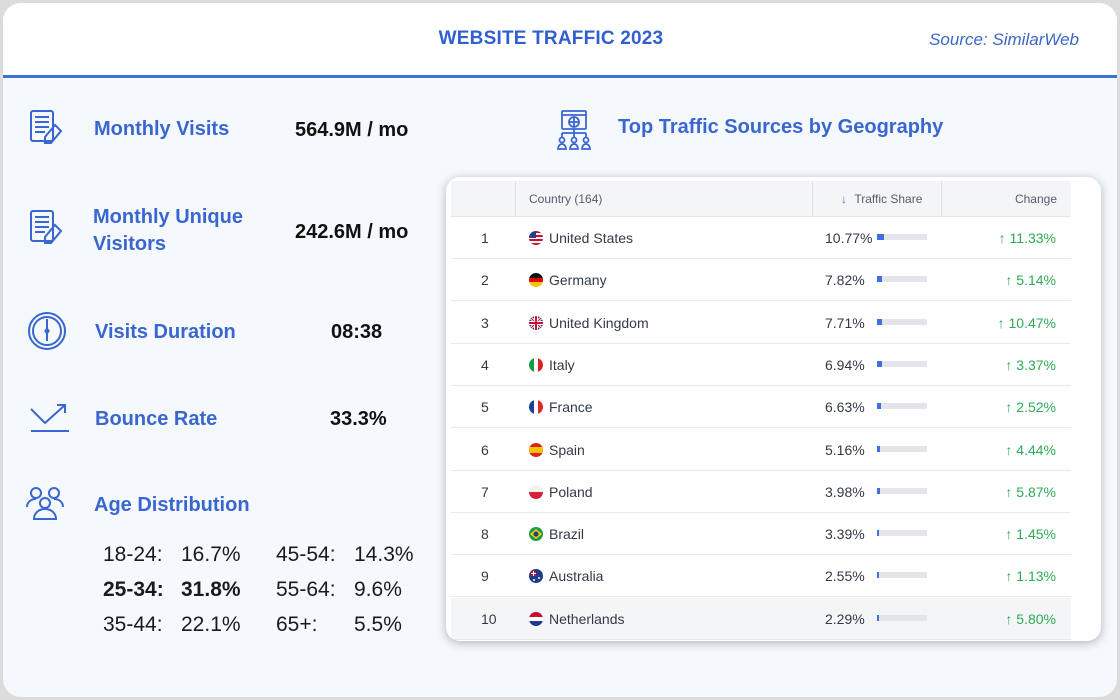 This screenshot has height=700, width=1120. Describe the element at coordinates (1030, 407) in the screenshot. I see `change-cell: ↑ 2.52%` at that location.